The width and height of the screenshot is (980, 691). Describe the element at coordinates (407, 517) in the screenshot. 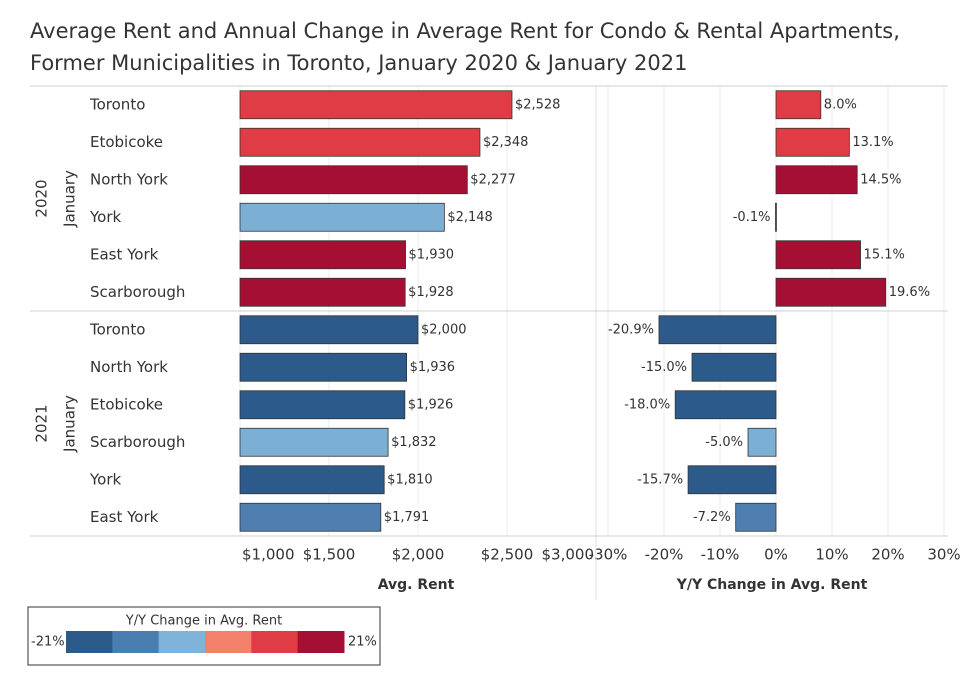

I see `value-label: $1,791` at that location.